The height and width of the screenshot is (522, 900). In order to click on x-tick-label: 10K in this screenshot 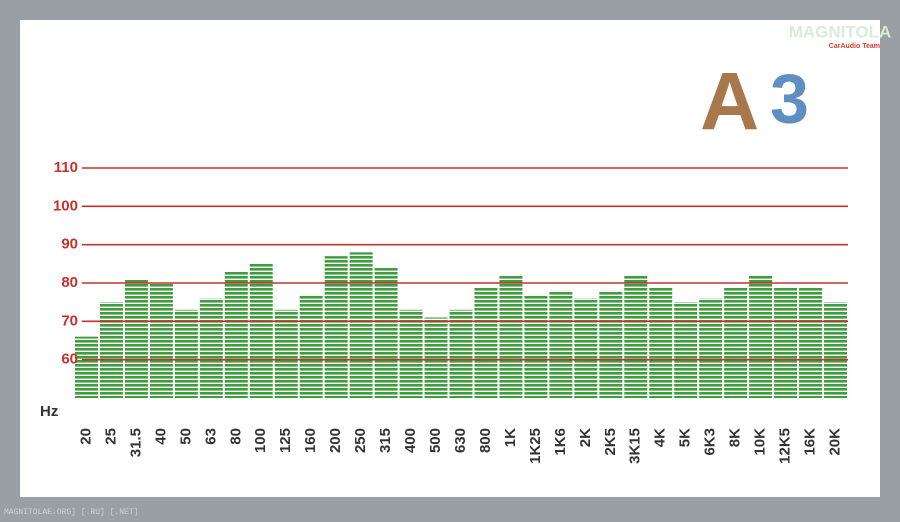, I will do `click(760, 442)`.